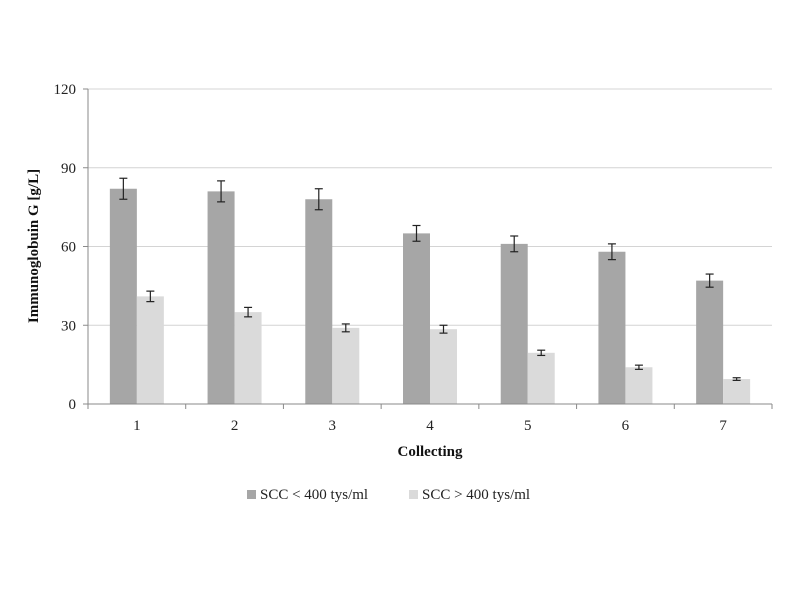  Describe the element at coordinates (68, 169) in the screenshot. I see `y-tick-label: 90` at that location.